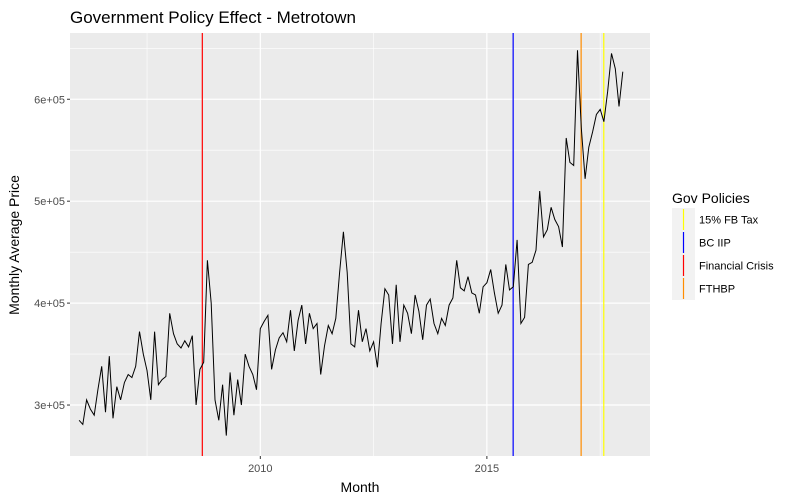  I want to click on legend-label: 15% FB Tax, so click(729, 221).